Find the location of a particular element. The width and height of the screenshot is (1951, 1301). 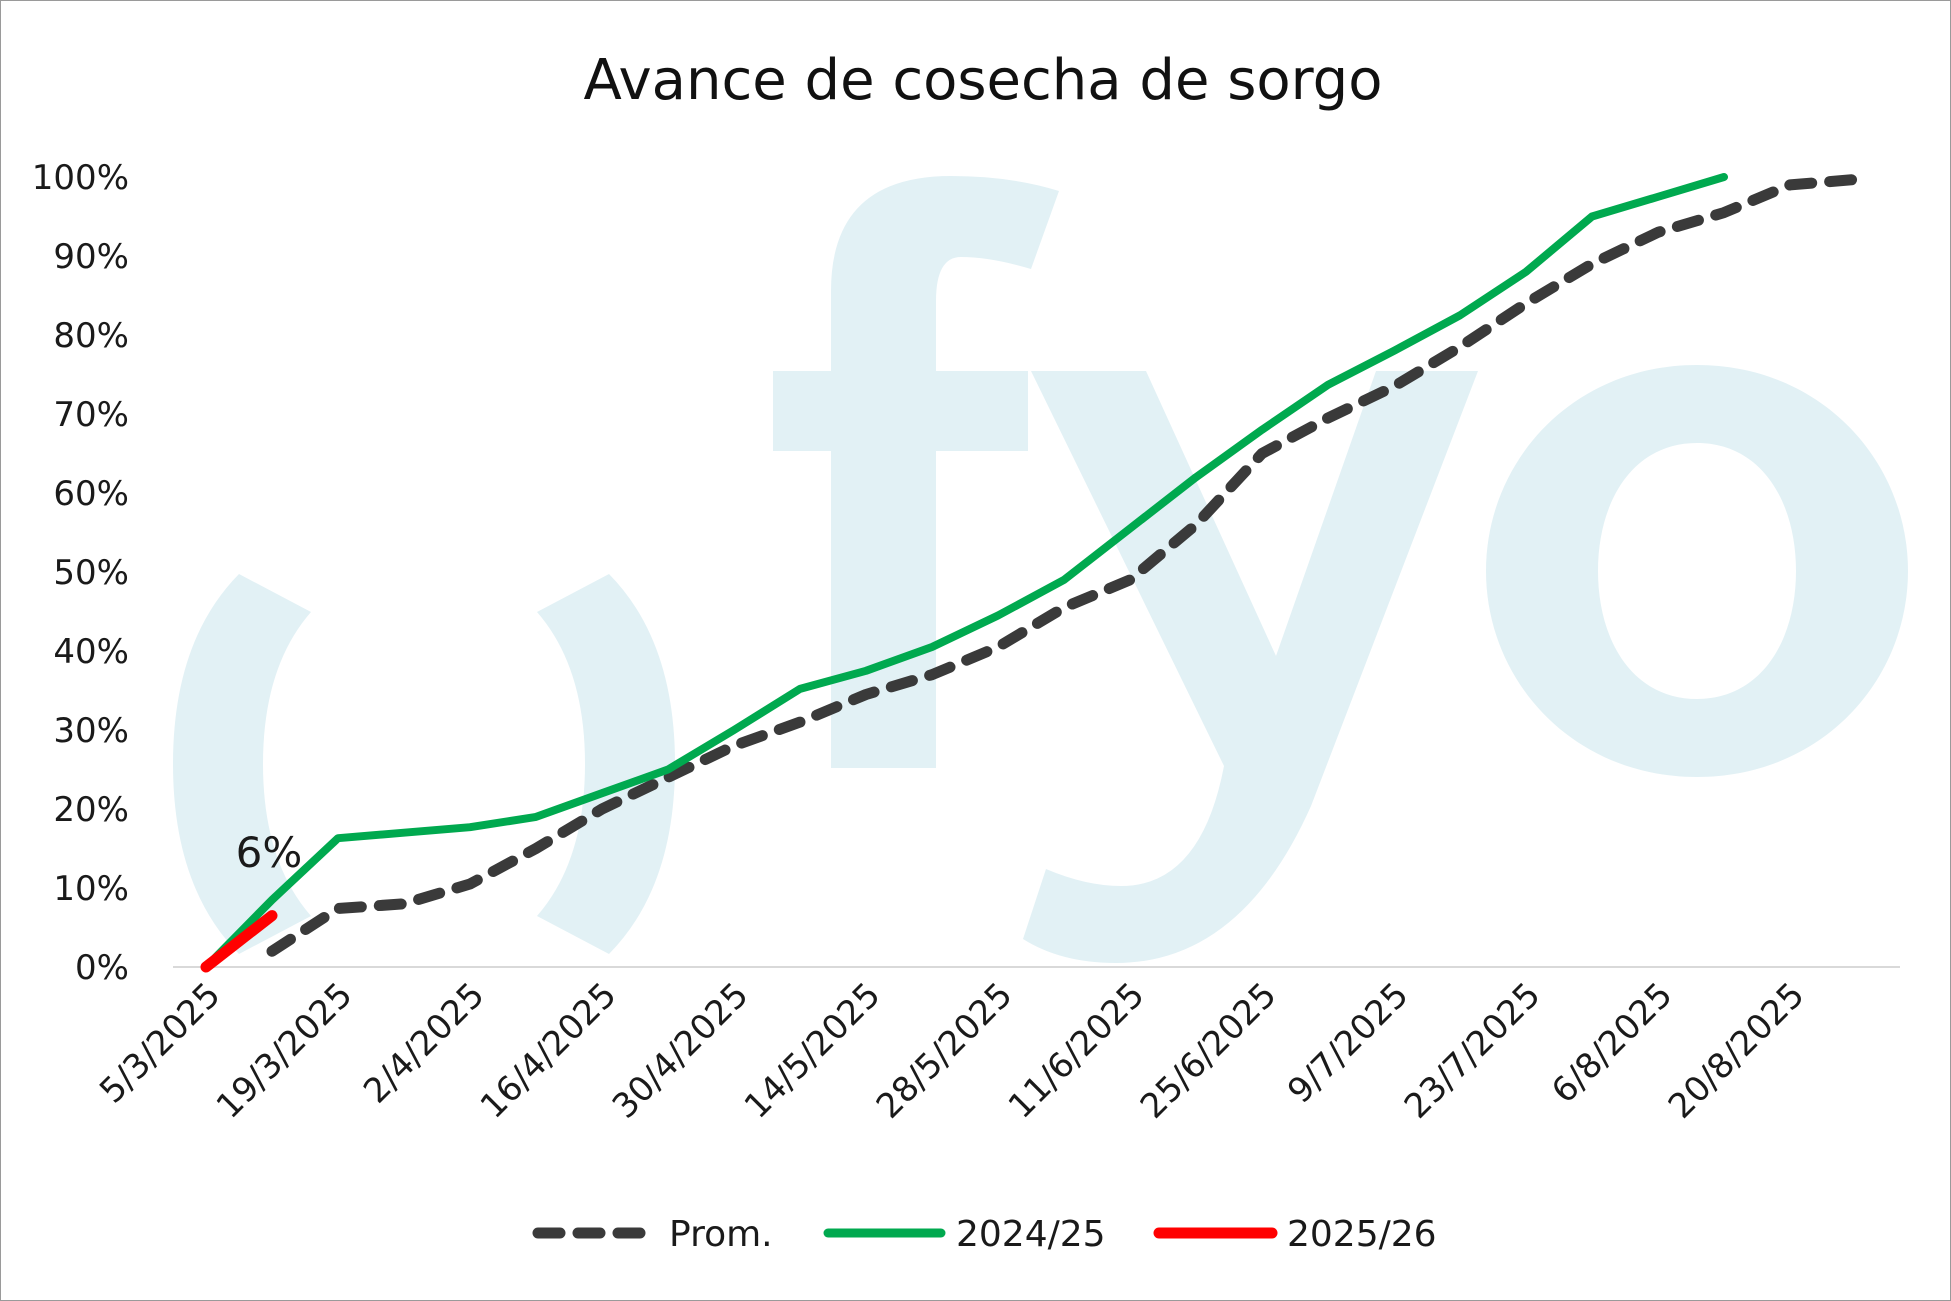

x-tick-label: 11/6/2025 is located at coordinates (1077, 1051).